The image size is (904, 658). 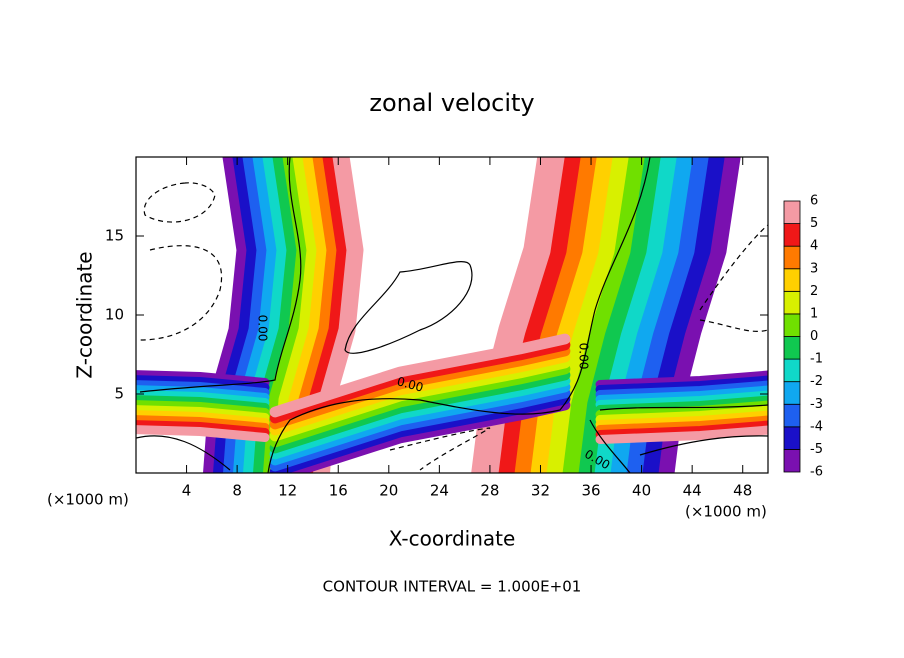 I want to click on x-axis-label: X-coordinate, so click(x=452, y=539).